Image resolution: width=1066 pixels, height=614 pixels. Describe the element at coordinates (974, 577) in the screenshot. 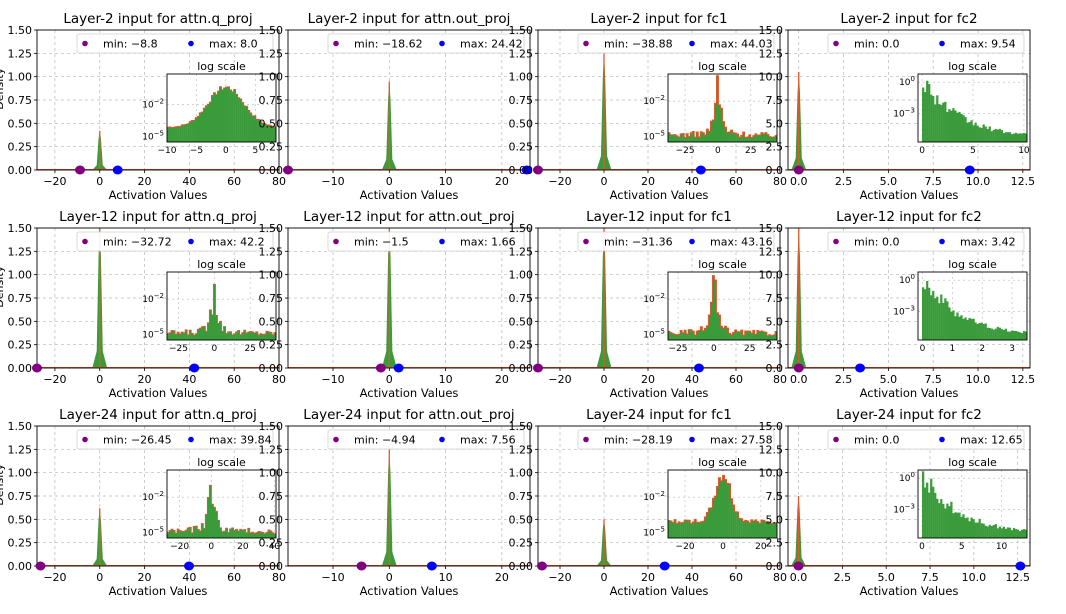

I see `x-tick-label: 10.0` at that location.